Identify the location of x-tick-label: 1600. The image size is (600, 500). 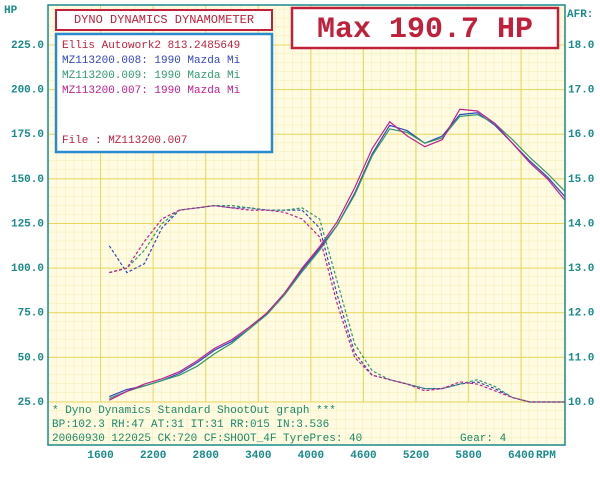
(100, 456).